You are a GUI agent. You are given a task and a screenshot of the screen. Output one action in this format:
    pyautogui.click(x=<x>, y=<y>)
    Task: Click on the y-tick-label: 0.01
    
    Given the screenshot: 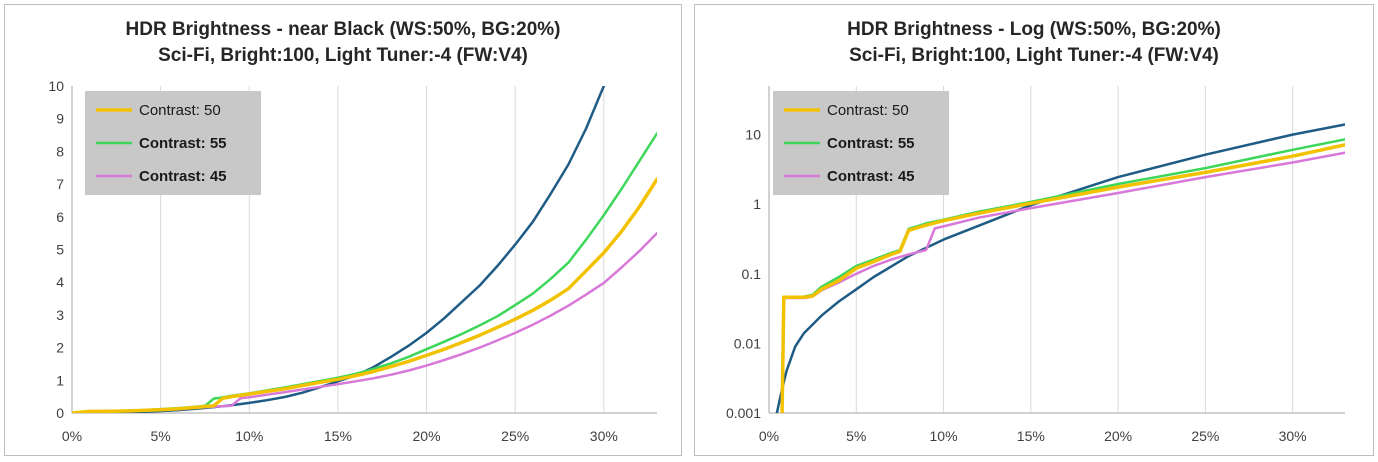 What is the action you would take?
    pyautogui.click(x=747, y=343)
    